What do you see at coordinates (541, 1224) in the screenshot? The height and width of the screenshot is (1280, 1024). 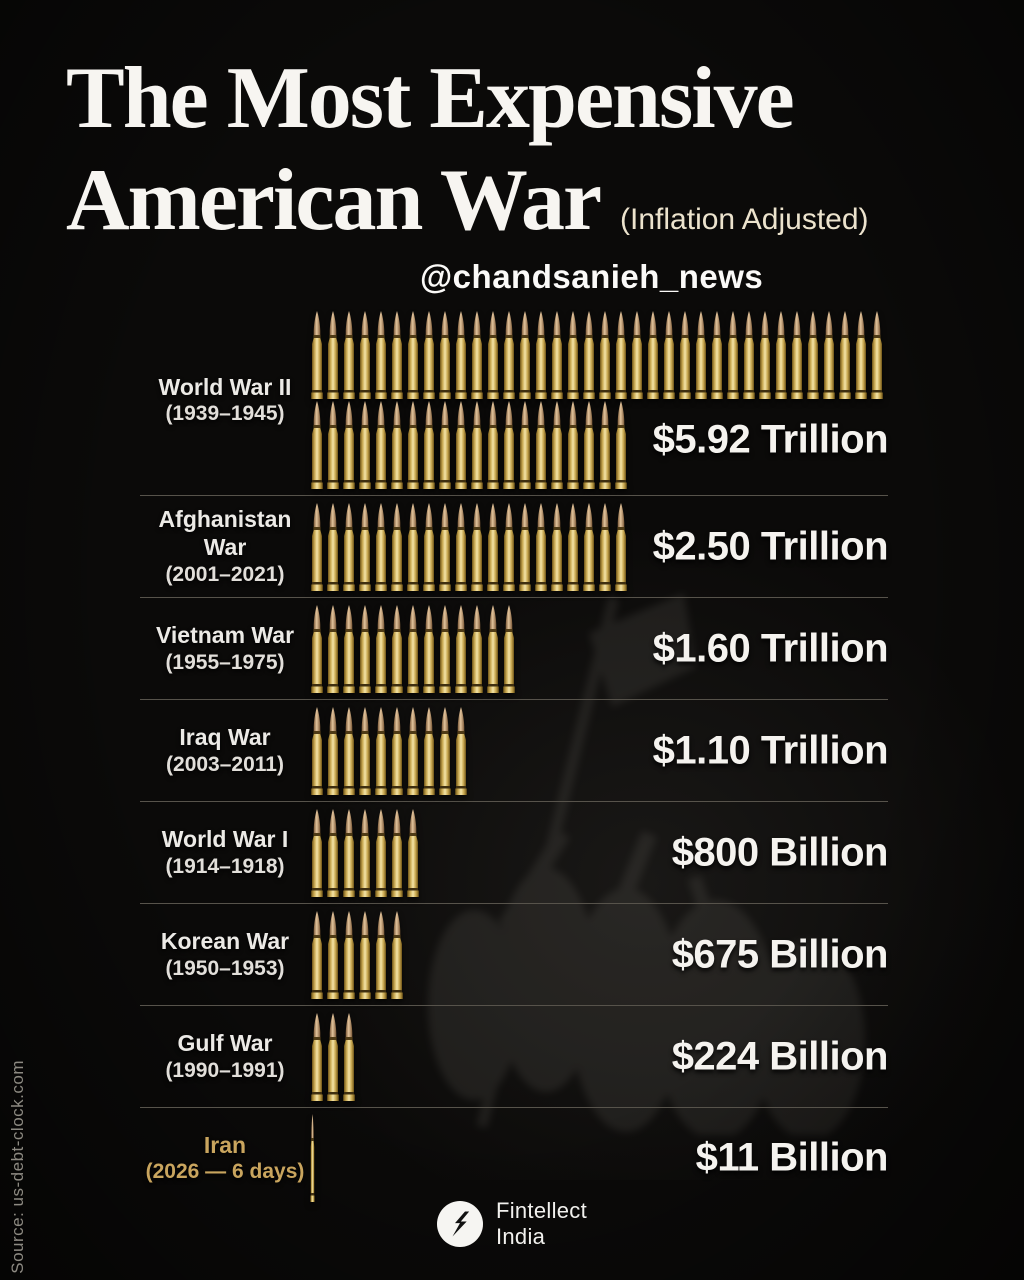 I see `brand-name: Fintellect India` at bounding box center [541, 1224].